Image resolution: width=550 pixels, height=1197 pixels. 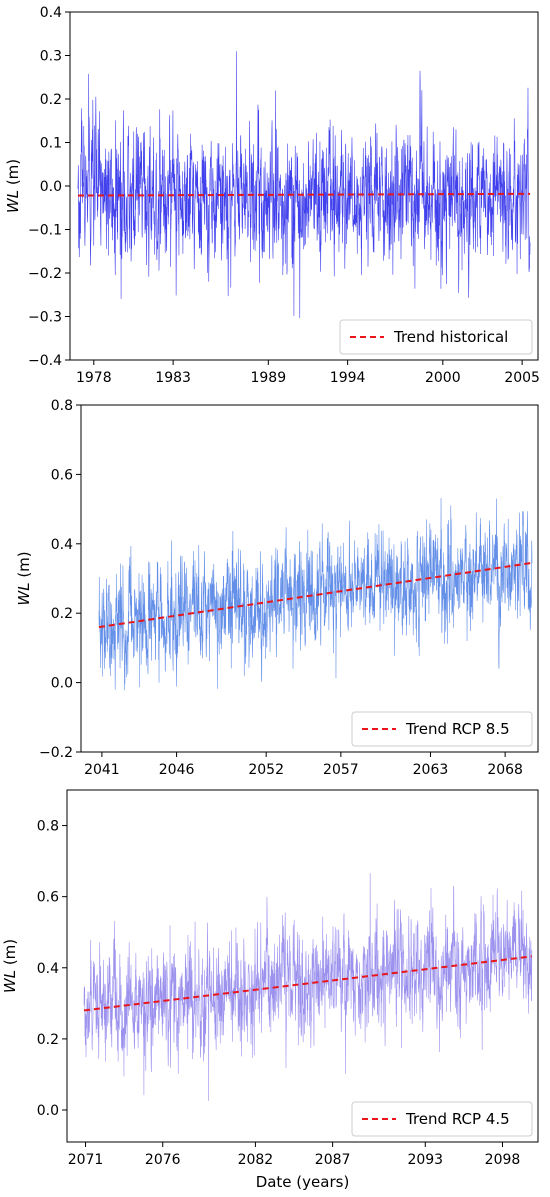 I want to click on legend: Trend RCP 4.5, so click(x=442, y=1119).